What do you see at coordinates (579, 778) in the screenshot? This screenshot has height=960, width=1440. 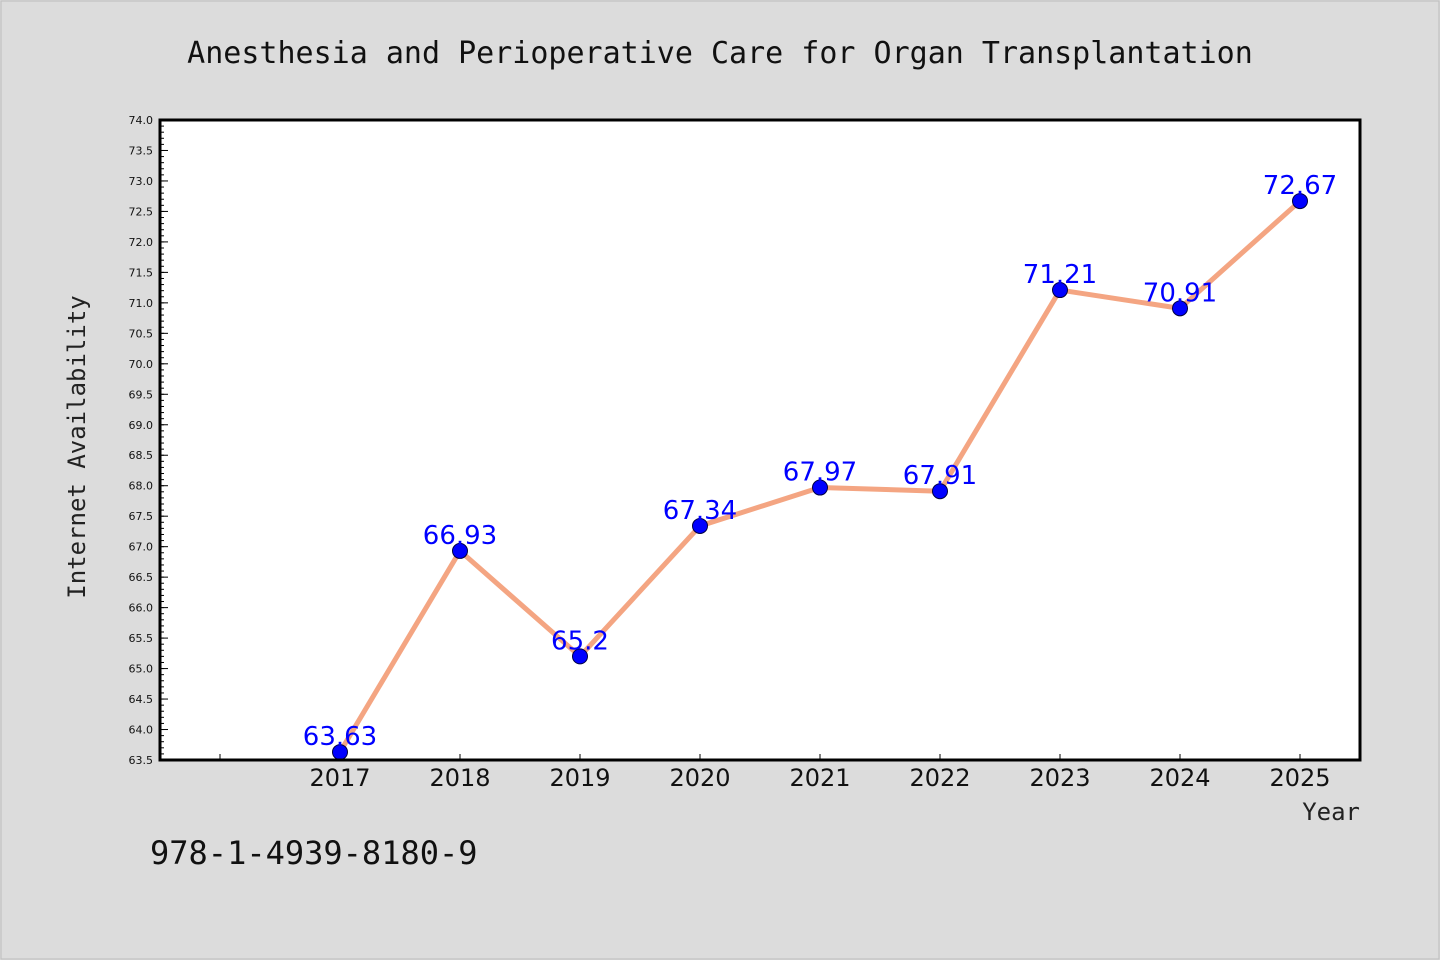 I see `x-tick-label: 2019` at bounding box center [579, 778].